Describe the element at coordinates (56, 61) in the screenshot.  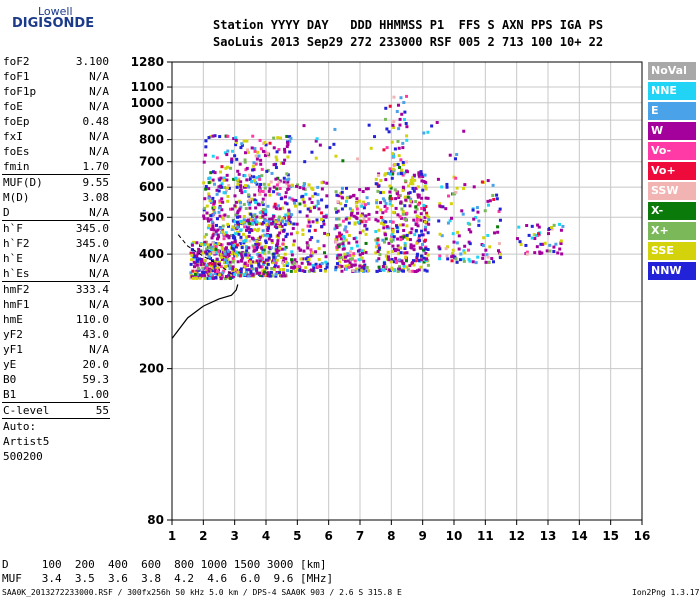
I see `param-row: foF2 3.100` at that location.